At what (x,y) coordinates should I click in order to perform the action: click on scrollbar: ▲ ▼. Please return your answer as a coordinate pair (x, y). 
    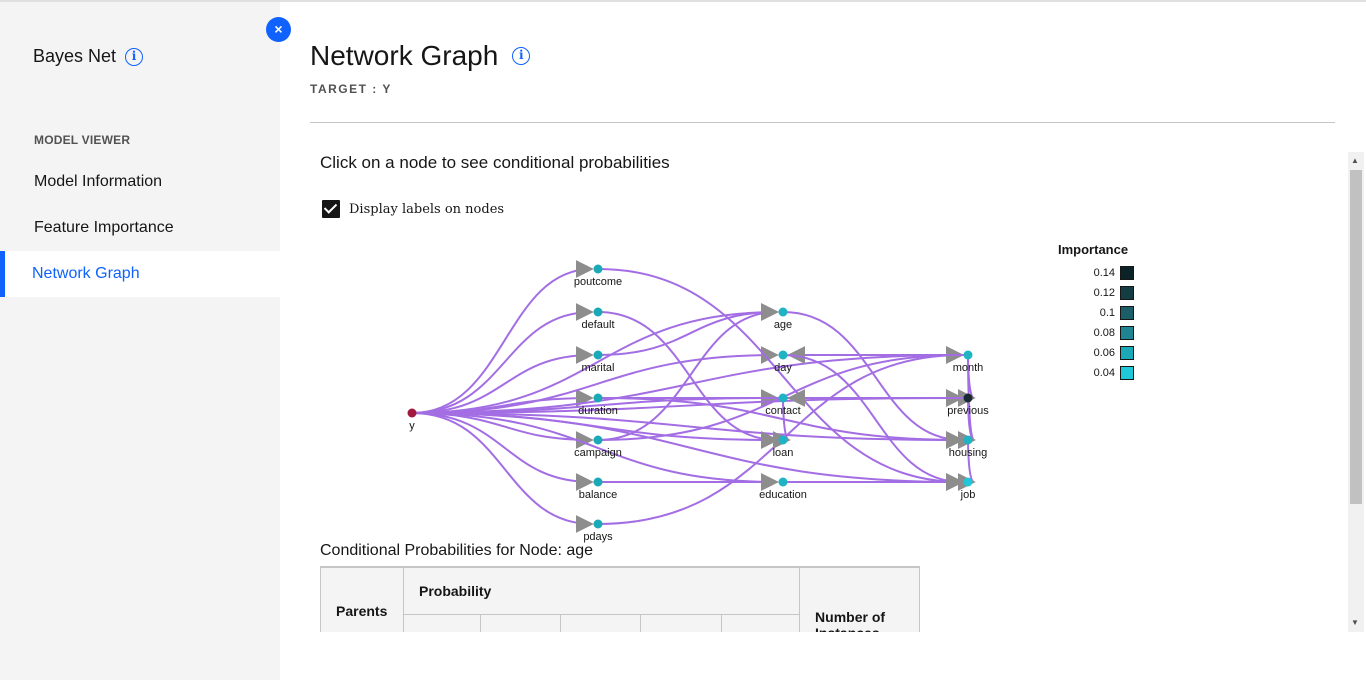
    Looking at the image, I should click on (1356, 392).